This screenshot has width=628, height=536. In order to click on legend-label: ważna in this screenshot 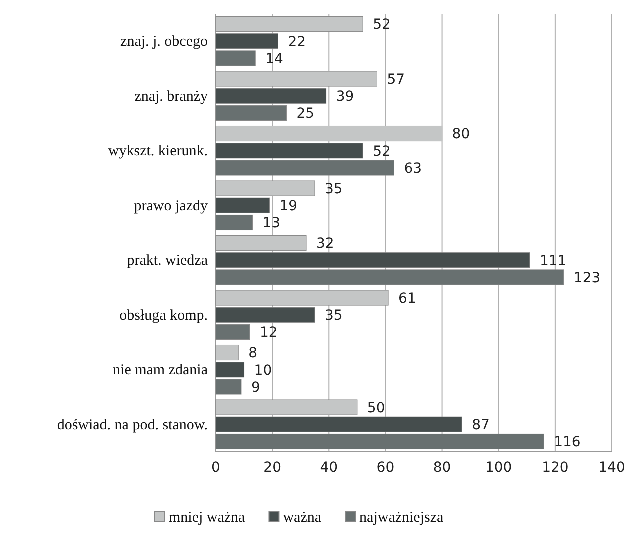, I will do `click(302, 518)`.